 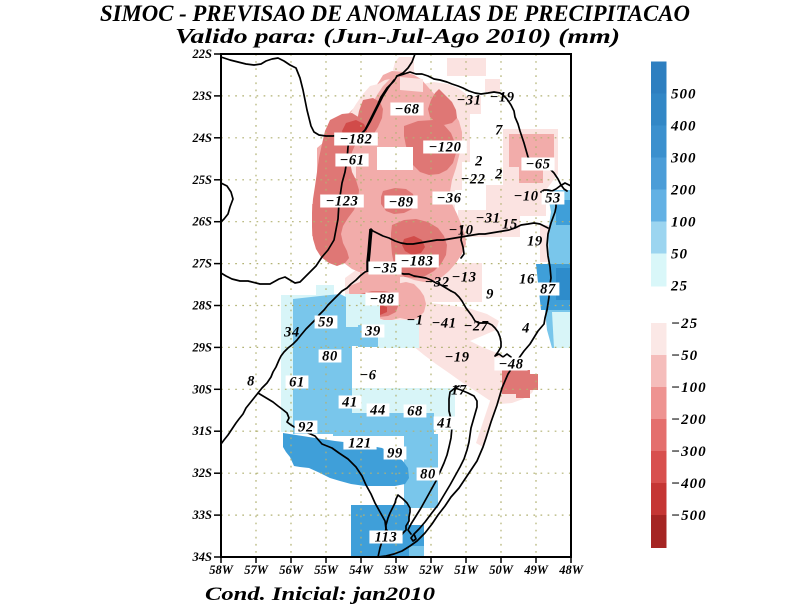 What do you see at coordinates (400, 203) in the screenshot?
I see `svg-text: −89` at bounding box center [400, 203].